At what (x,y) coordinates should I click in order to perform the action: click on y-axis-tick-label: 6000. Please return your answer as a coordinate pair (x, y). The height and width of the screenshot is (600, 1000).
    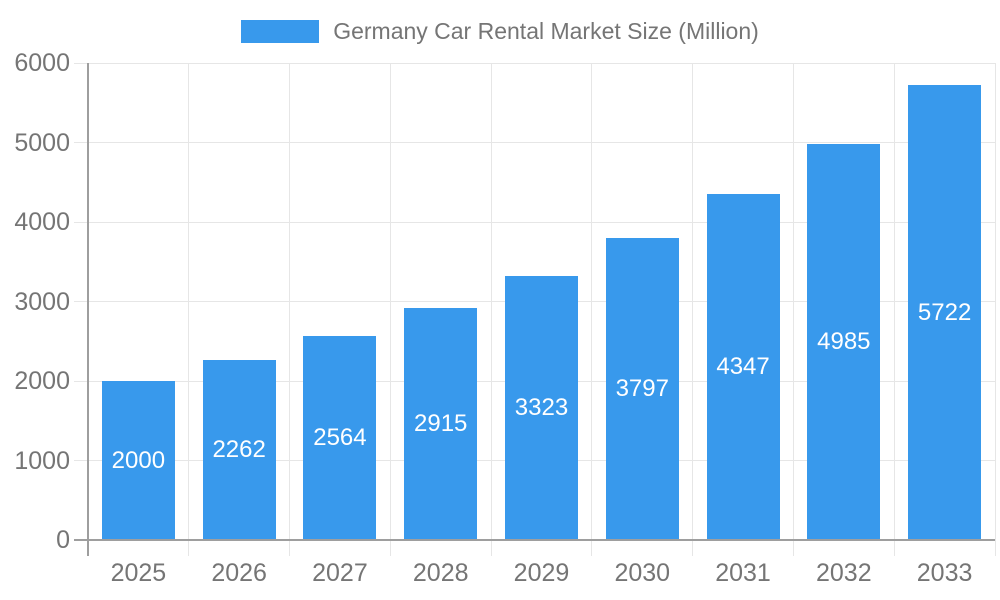
    Looking at the image, I should click on (42, 63).